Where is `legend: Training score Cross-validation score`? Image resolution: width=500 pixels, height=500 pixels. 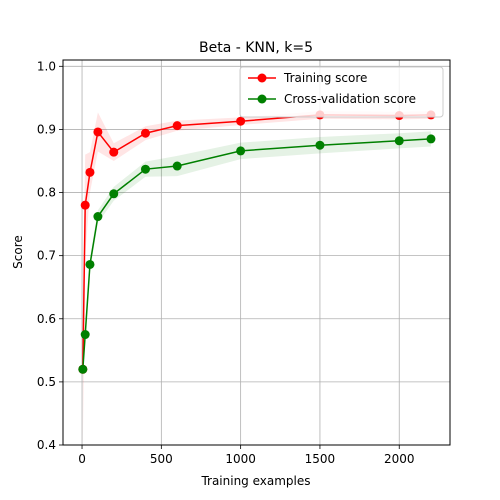
legend: Training score Cross-validation score is located at coordinates (341, 92).